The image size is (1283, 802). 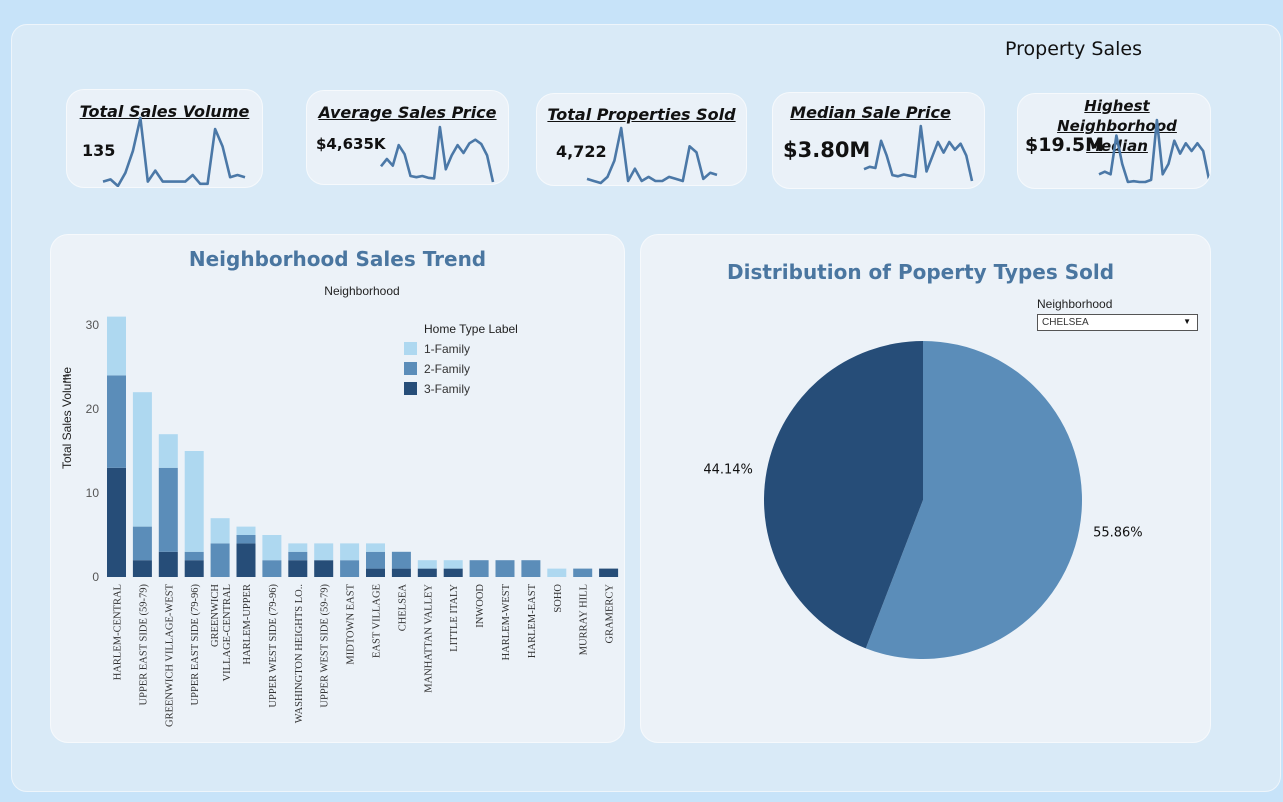 I want to click on kpi-card-highest-neighborhood-median: Highest Neighborhood Median $19.5M, so click(x=1114, y=141).